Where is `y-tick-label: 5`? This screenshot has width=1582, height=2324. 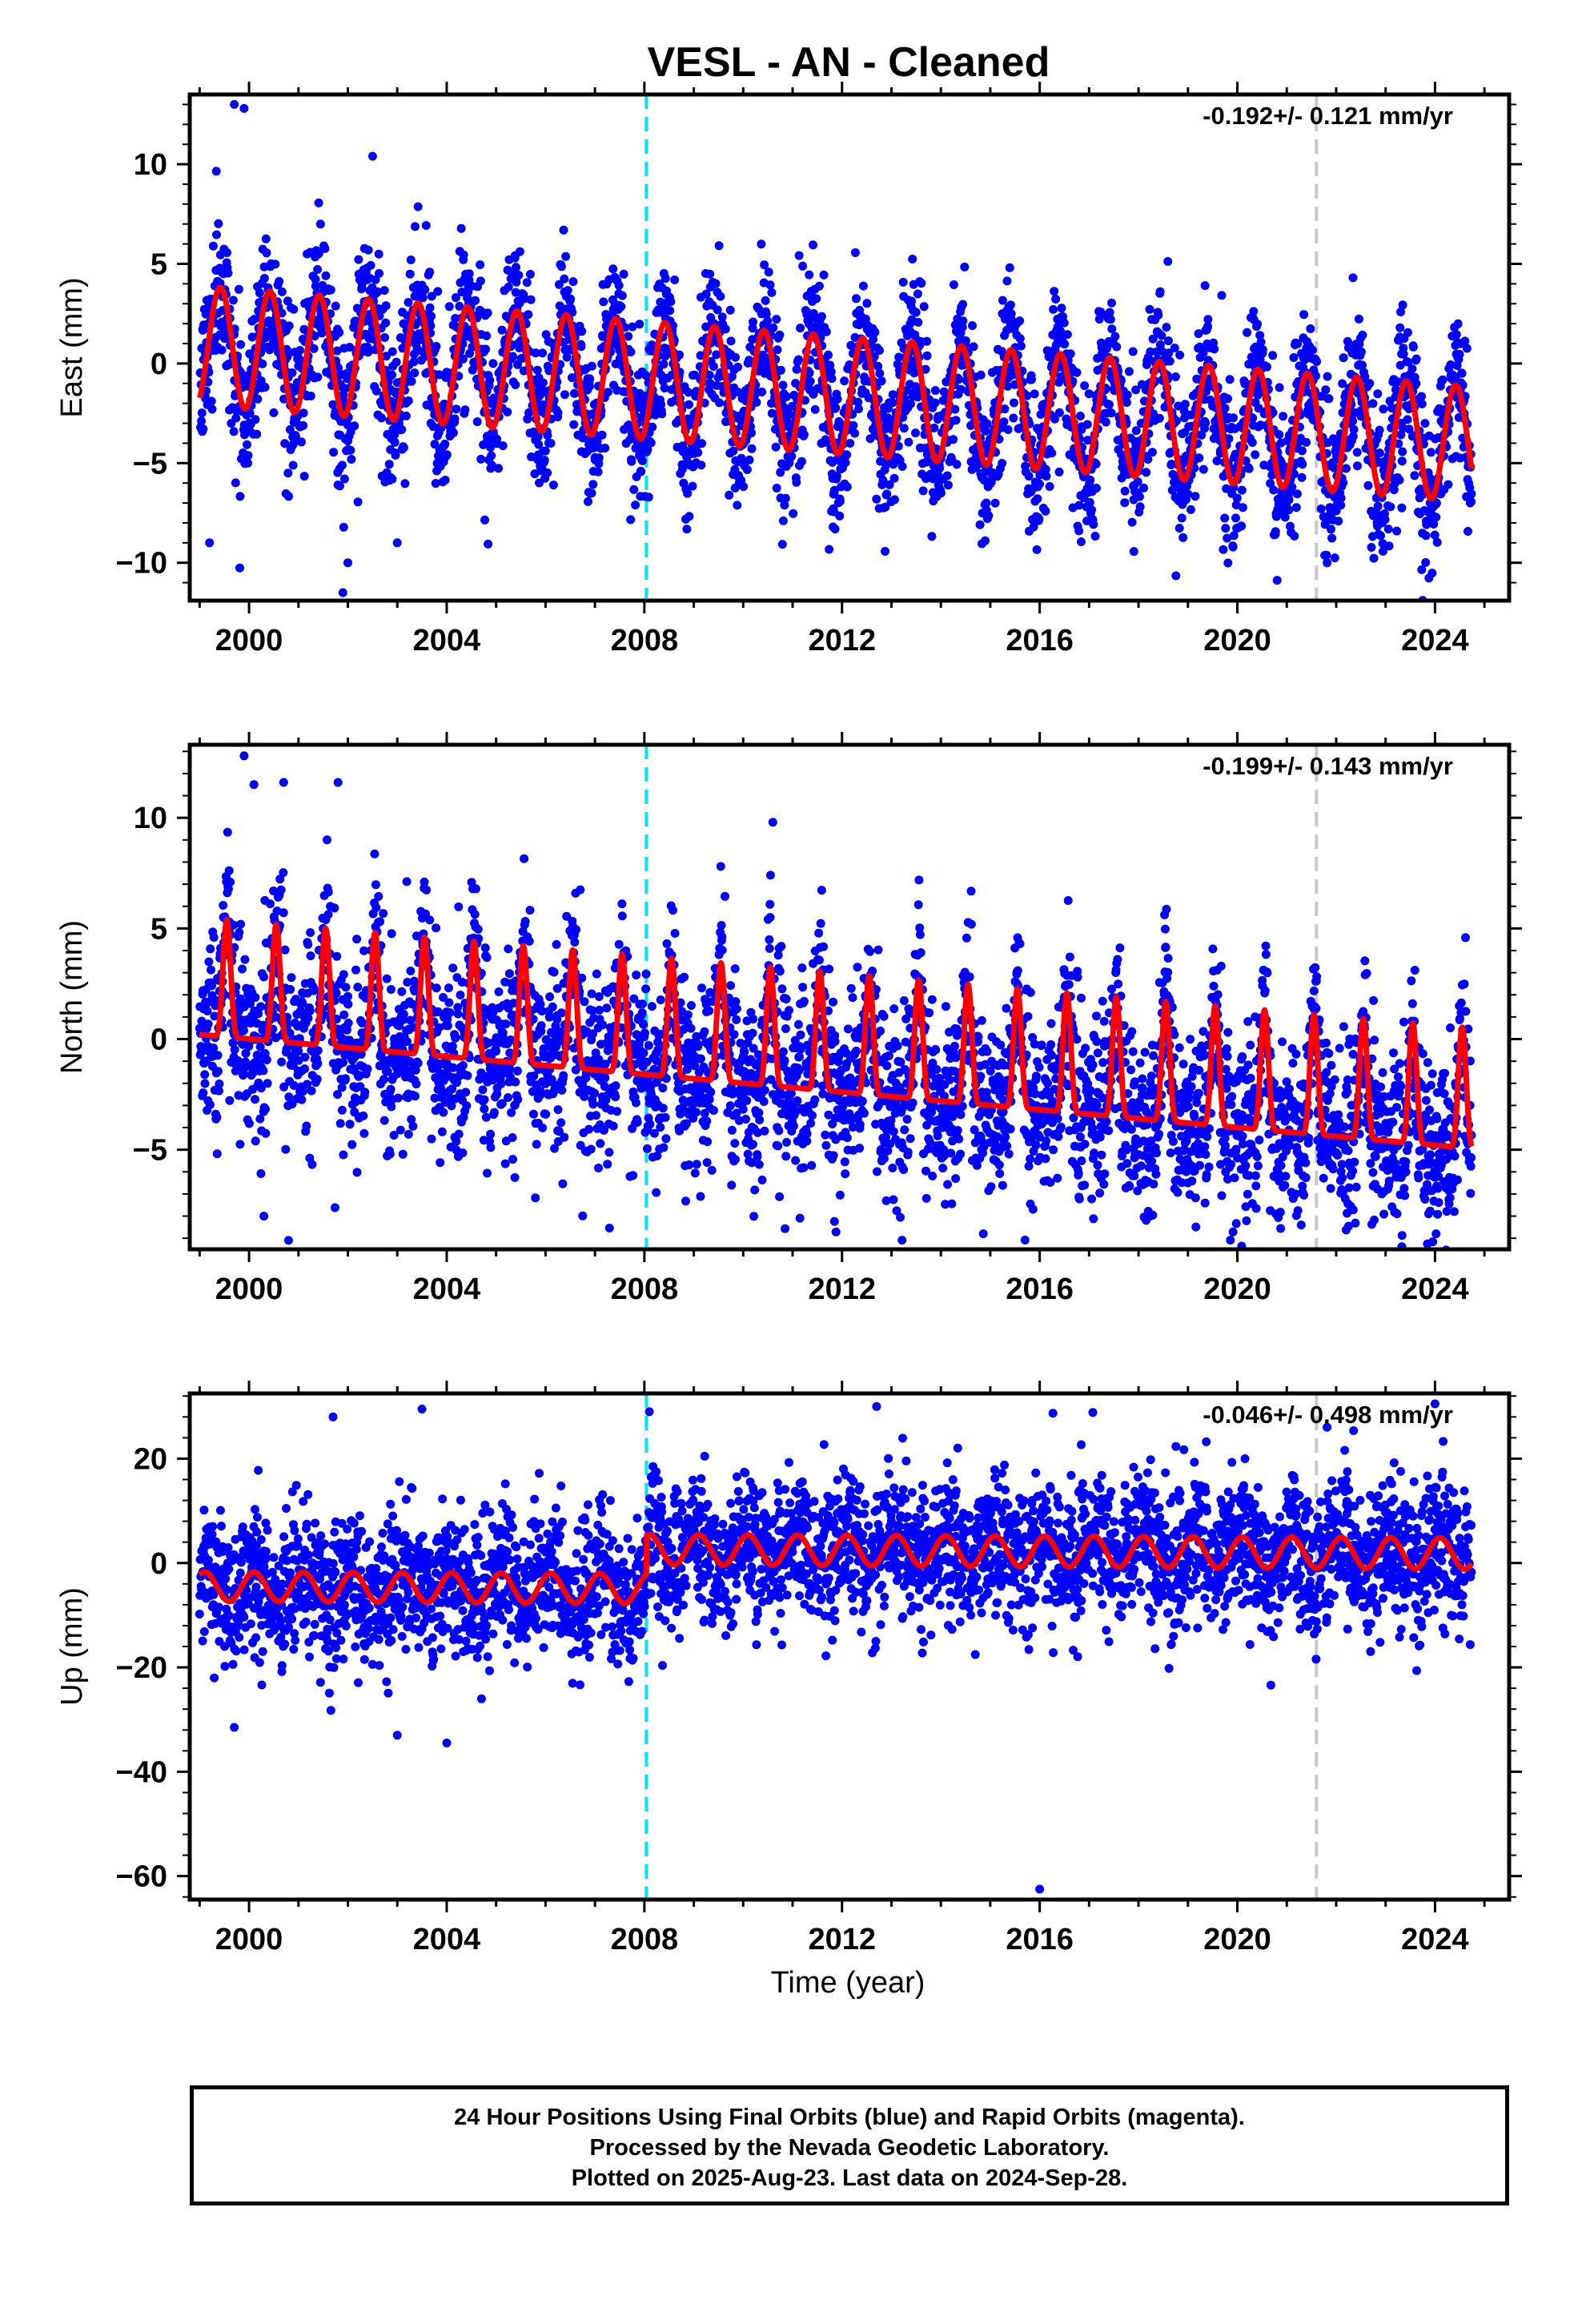 y-tick-label: 5 is located at coordinates (159, 264).